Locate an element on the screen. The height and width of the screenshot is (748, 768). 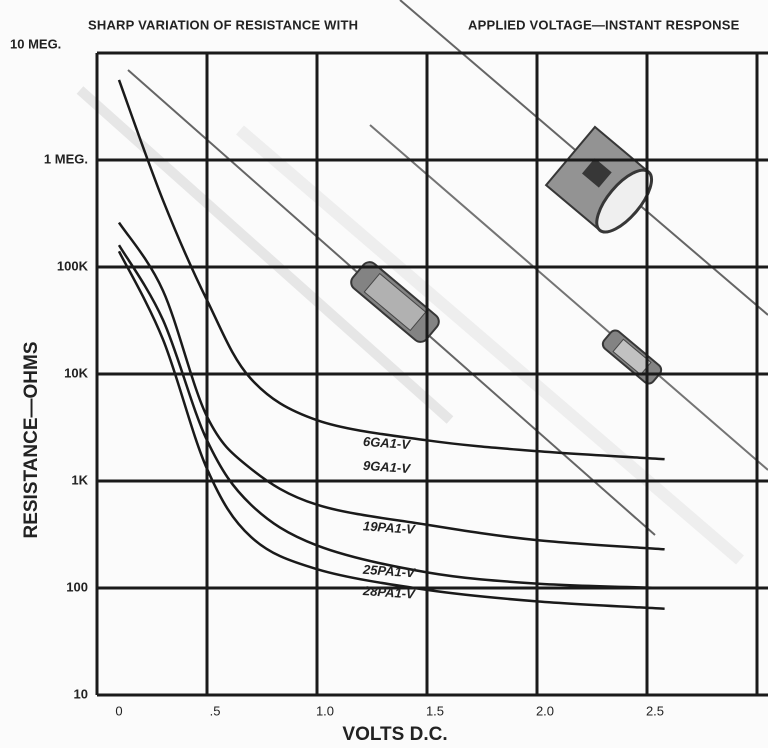
series-label: 19PA1-V is located at coordinates (390, 527).